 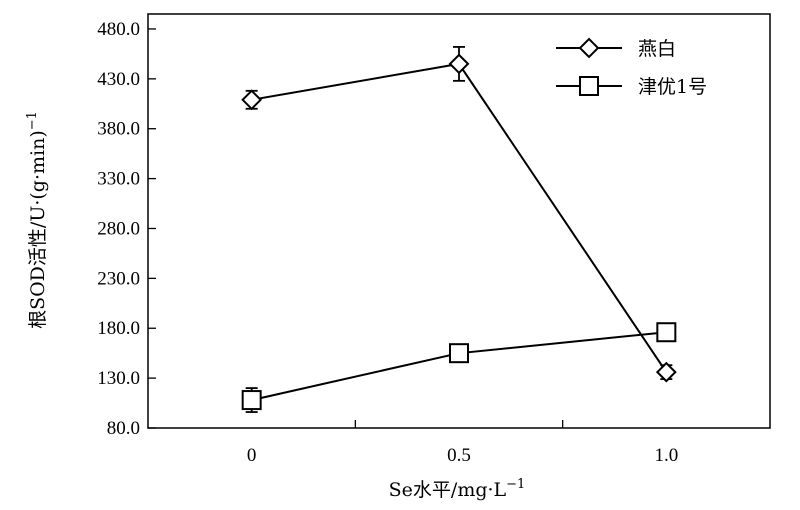 What do you see at coordinates (118, 378) in the screenshot?
I see `y-tick-label: 130.0` at bounding box center [118, 378].